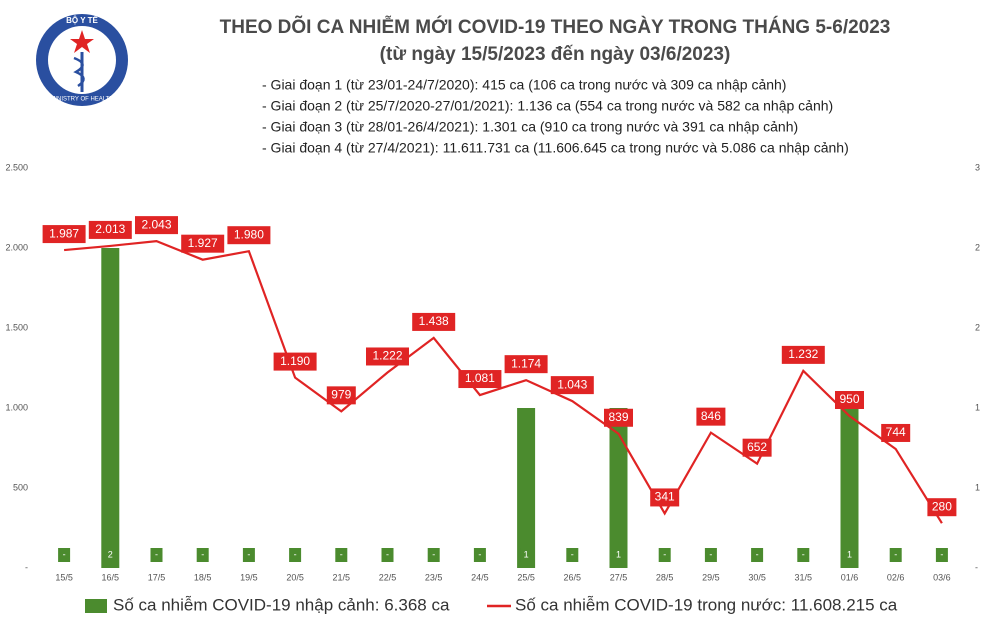  Describe the element at coordinates (618, 417) in the screenshot. I see `value-label: 839` at that location.